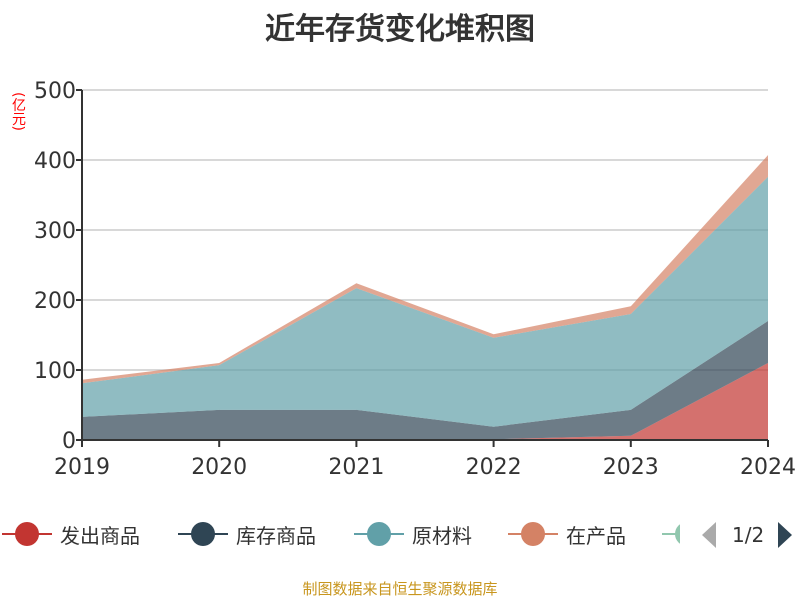 The height and width of the screenshot is (600, 800). What do you see at coordinates (494, 467) in the screenshot?
I see `x-tick-label: 2022` at bounding box center [494, 467].